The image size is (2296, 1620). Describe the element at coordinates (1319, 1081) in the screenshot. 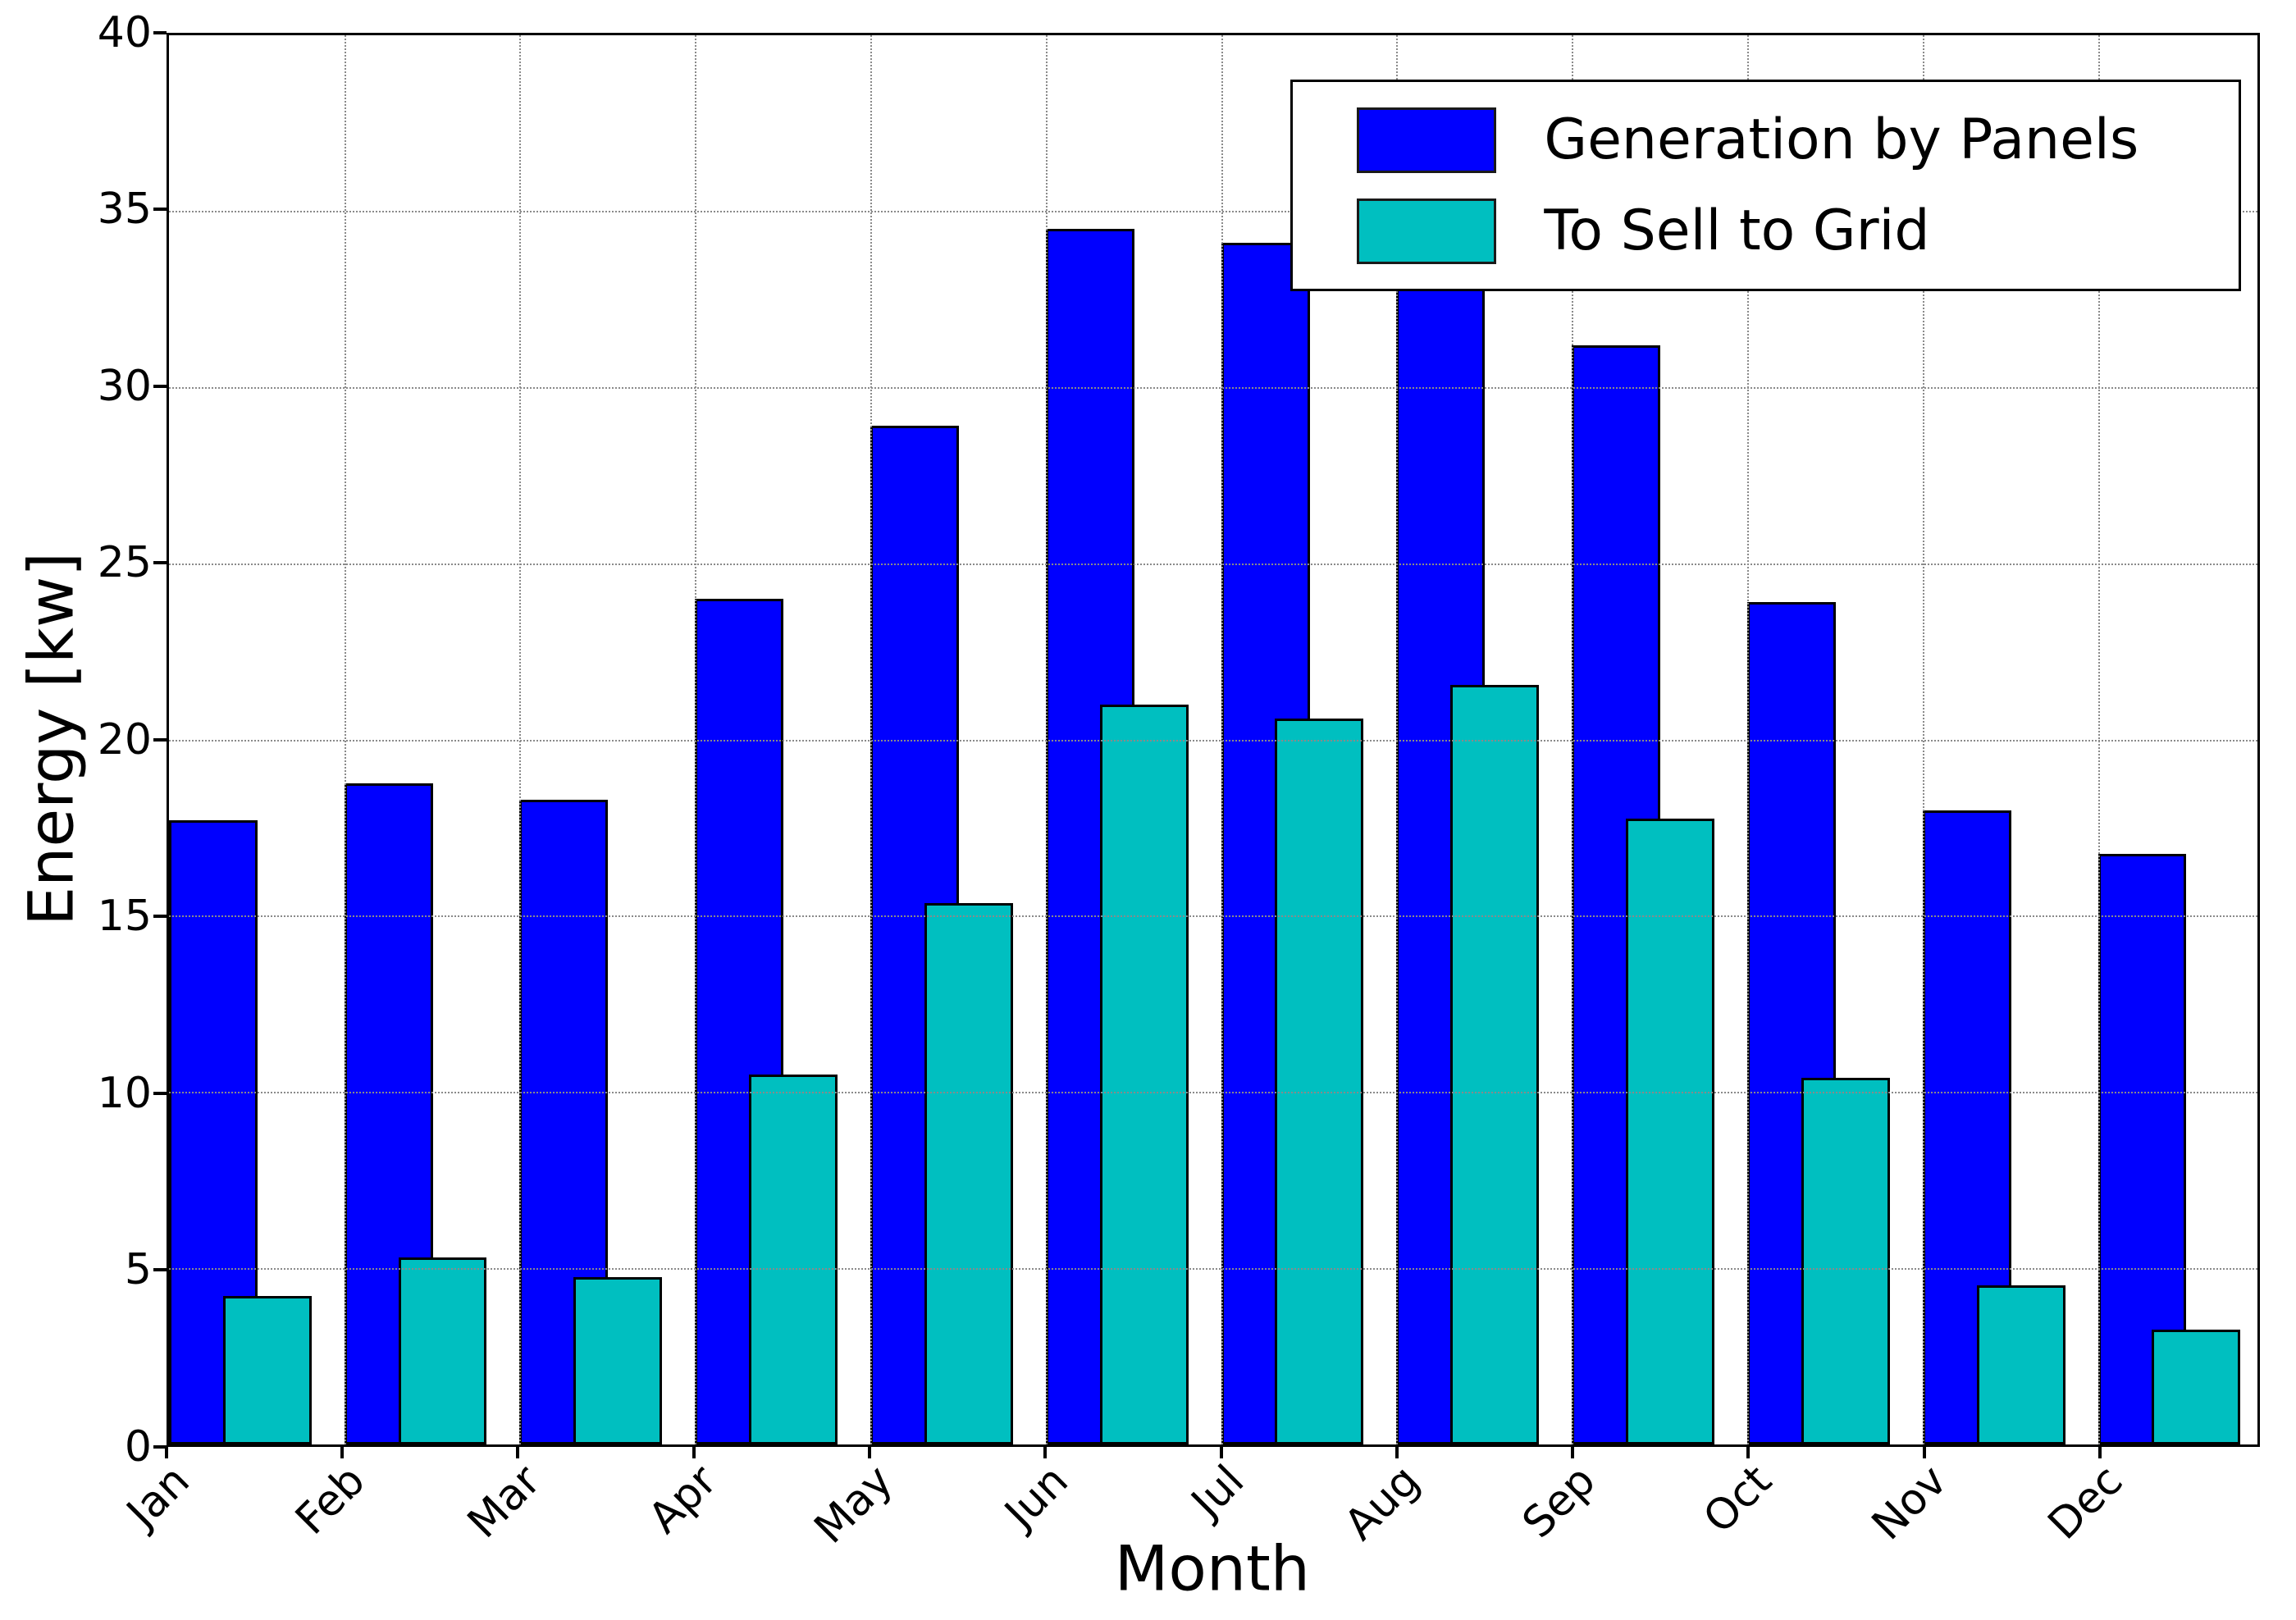

I see `bar-sell-jul` at that location.